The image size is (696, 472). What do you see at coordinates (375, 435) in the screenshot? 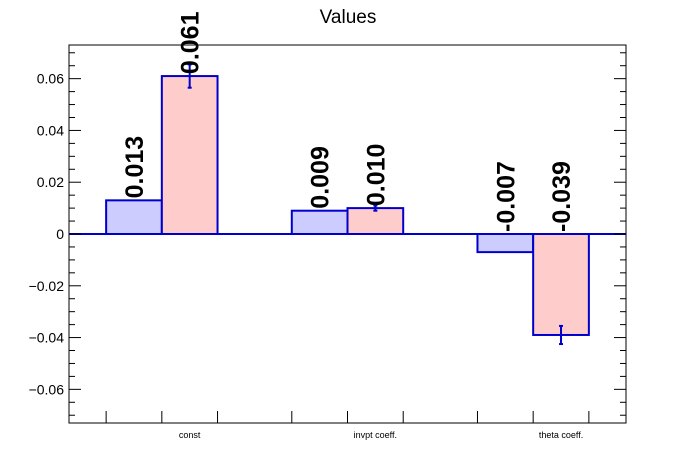
I see `category-label-2: invpt coeff.` at bounding box center [375, 435].